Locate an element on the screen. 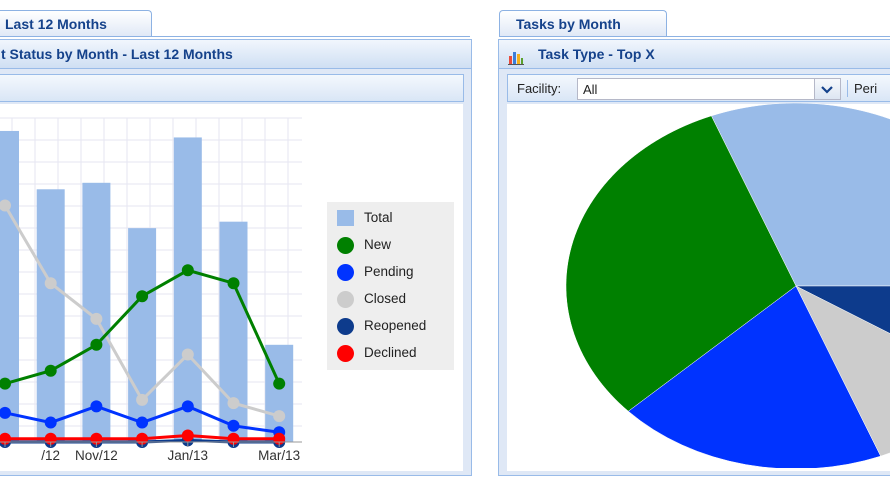 The height and width of the screenshot is (500, 890). facility-value: All is located at coordinates (590, 89).